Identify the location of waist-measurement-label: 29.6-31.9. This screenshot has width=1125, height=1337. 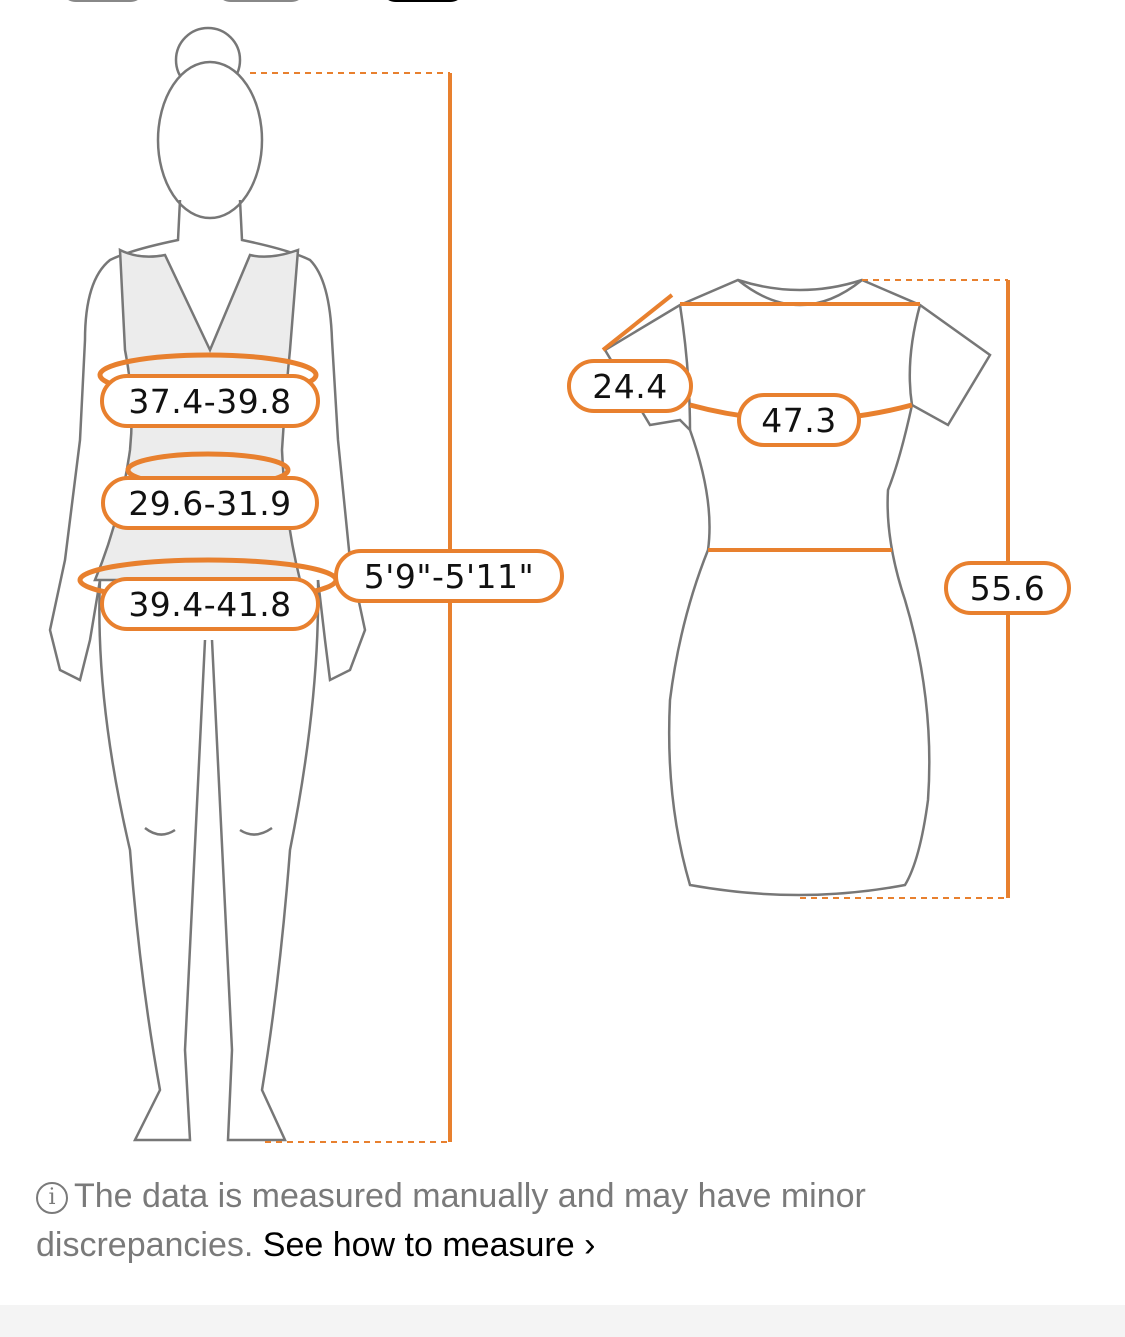
(210, 503).